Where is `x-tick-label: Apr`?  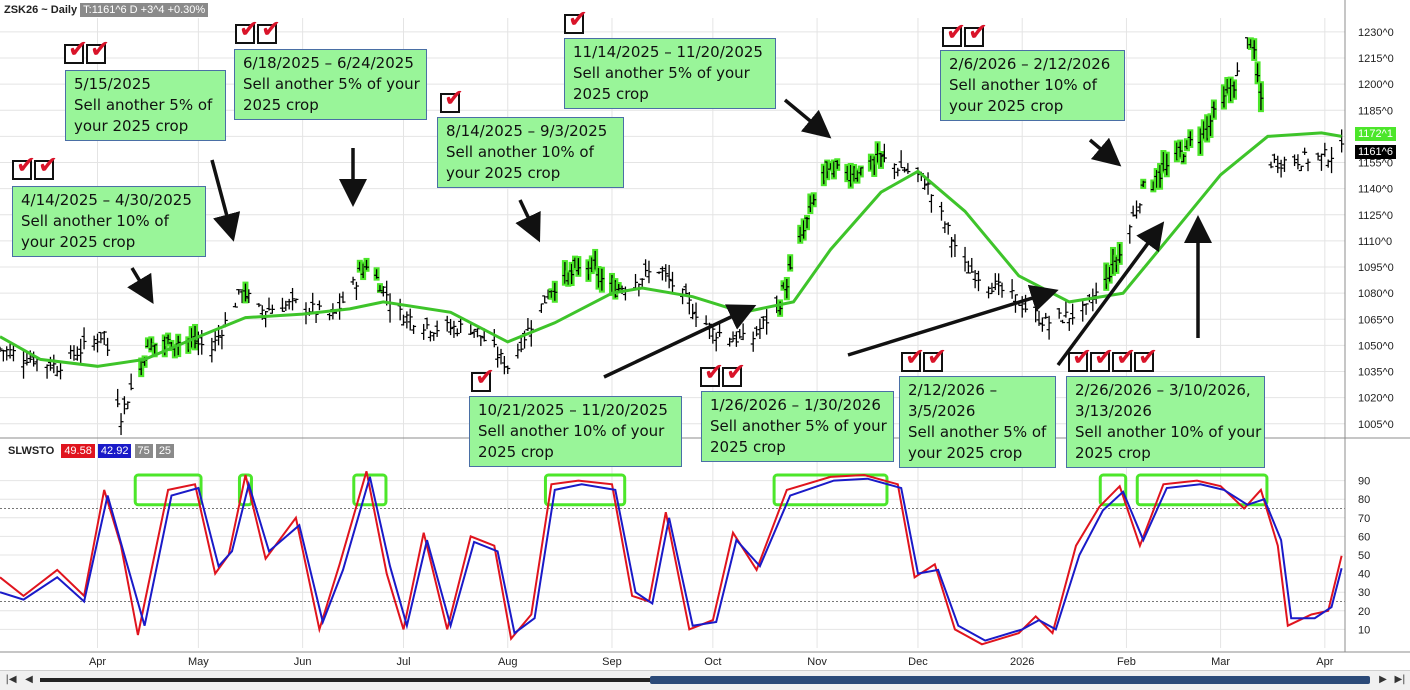 x-tick-label: Apr is located at coordinates (1324, 662).